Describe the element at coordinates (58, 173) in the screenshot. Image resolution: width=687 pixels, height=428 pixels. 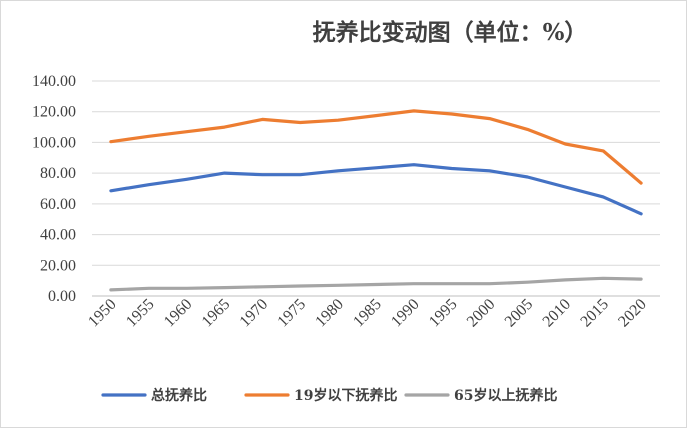
I see `y-tick-label: 80.00` at that location.